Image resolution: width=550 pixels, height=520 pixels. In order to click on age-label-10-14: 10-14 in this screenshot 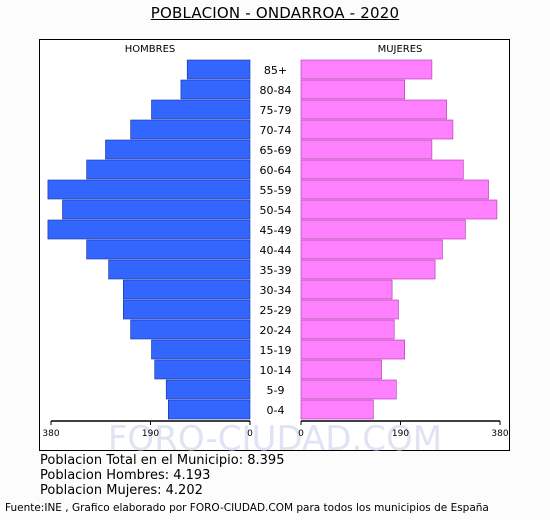, I will do `click(276, 370)`.